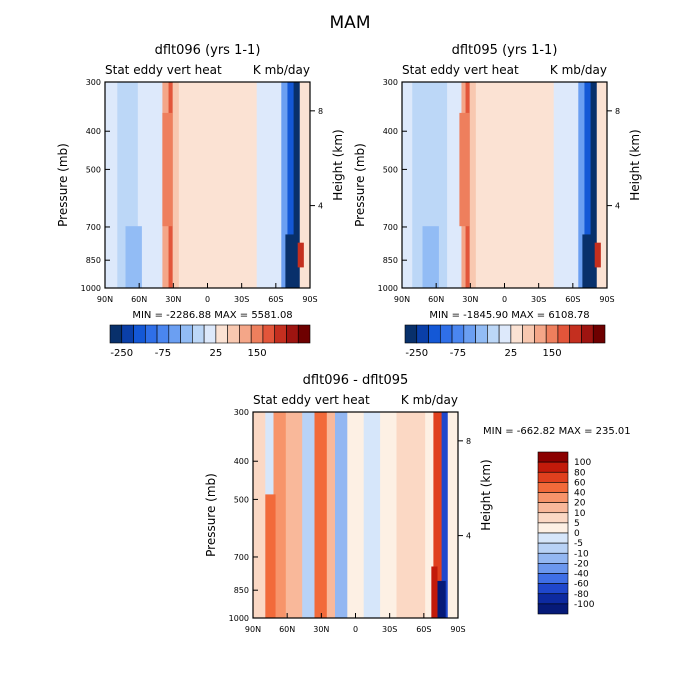 This screenshot has width=700, height=700. I want to click on colorbar-label: 80, so click(580, 473).